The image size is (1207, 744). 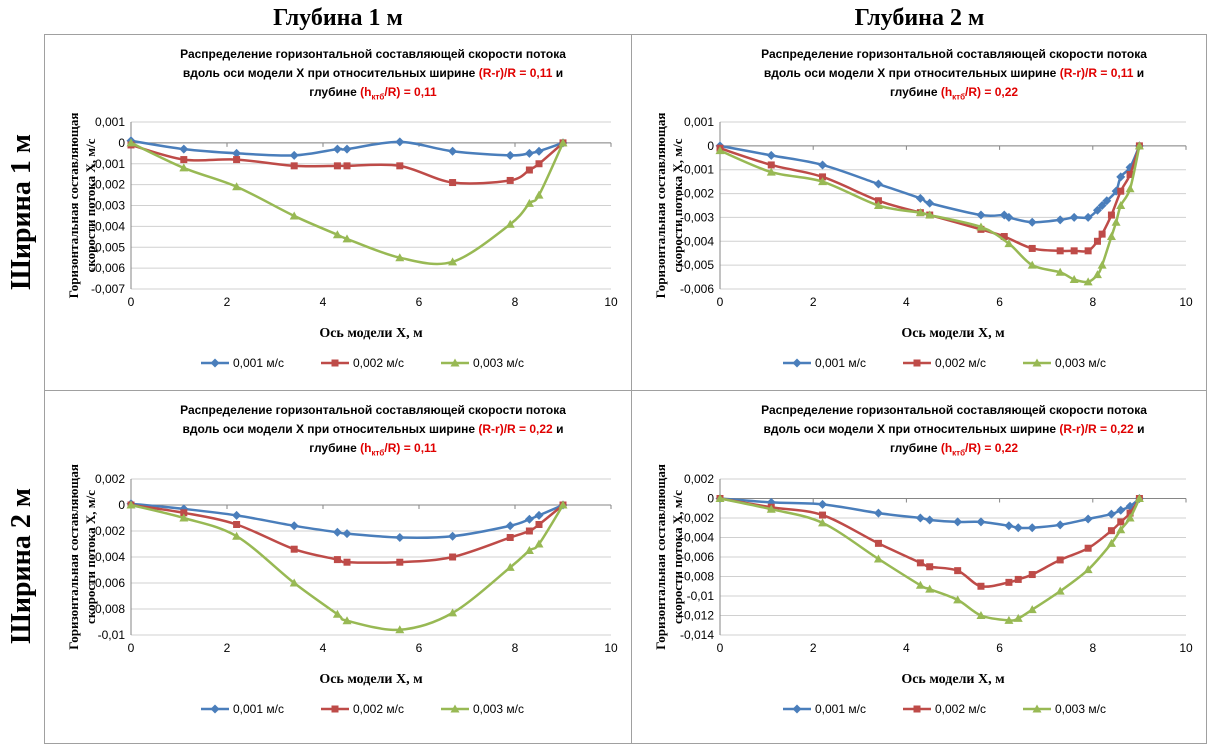 I want to click on relative-depth-prefix: (h, so click(x=946, y=92).